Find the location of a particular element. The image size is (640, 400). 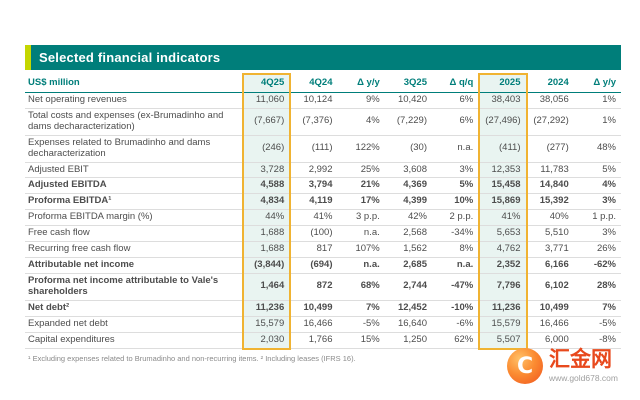

cell: 2,568 is located at coordinates (408, 234).